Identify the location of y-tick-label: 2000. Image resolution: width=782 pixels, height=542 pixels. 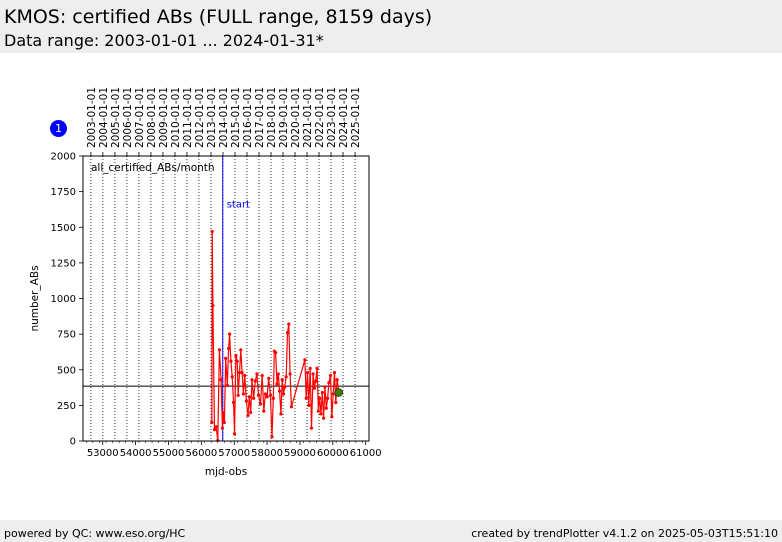
(63, 157).